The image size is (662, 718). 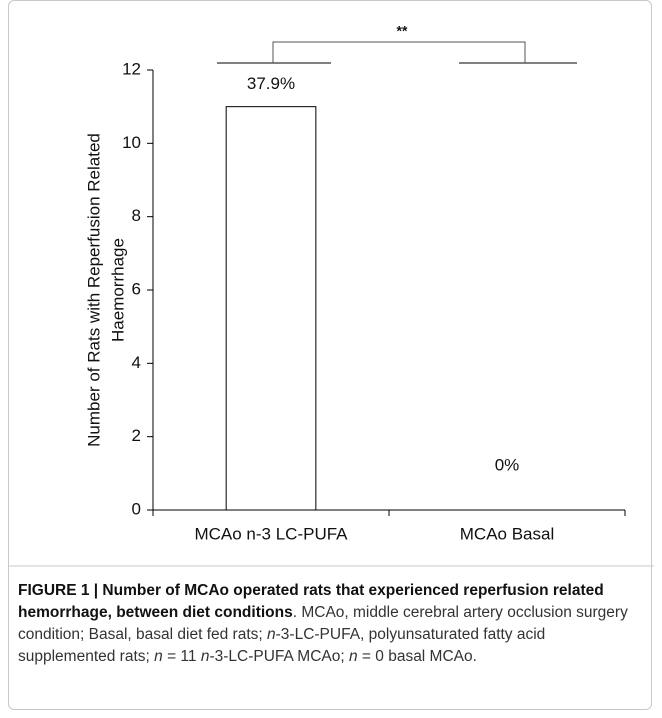 What do you see at coordinates (117, 290) in the screenshot?
I see `y-axis-label: Haemorrhage` at bounding box center [117, 290].